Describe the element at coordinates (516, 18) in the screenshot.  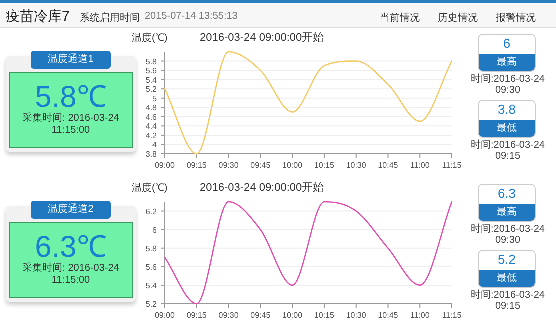
I see `text: 报警情况` at that location.